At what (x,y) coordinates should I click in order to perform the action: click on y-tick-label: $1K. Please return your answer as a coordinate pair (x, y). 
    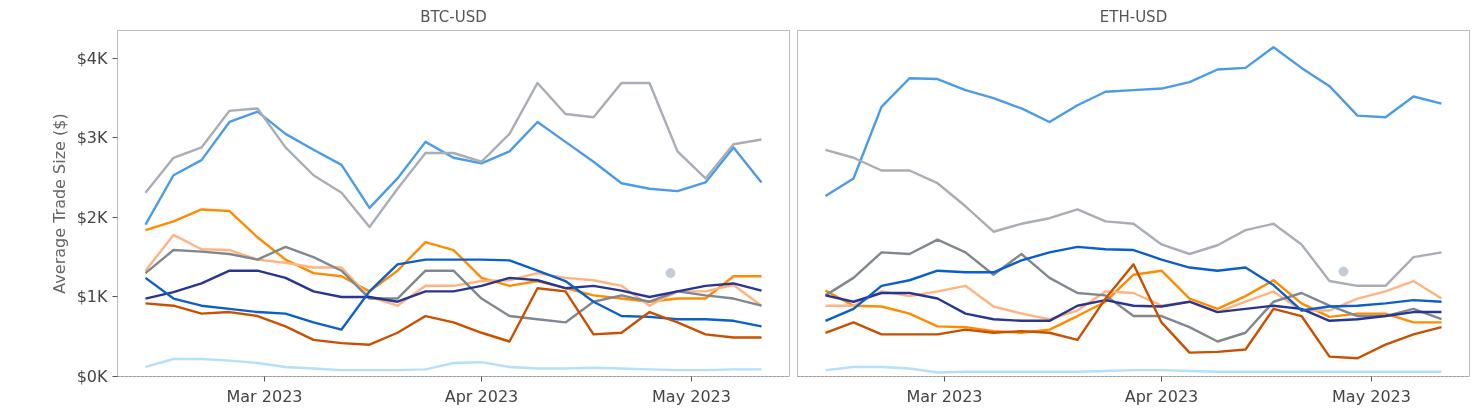
    Looking at the image, I should click on (92, 297).